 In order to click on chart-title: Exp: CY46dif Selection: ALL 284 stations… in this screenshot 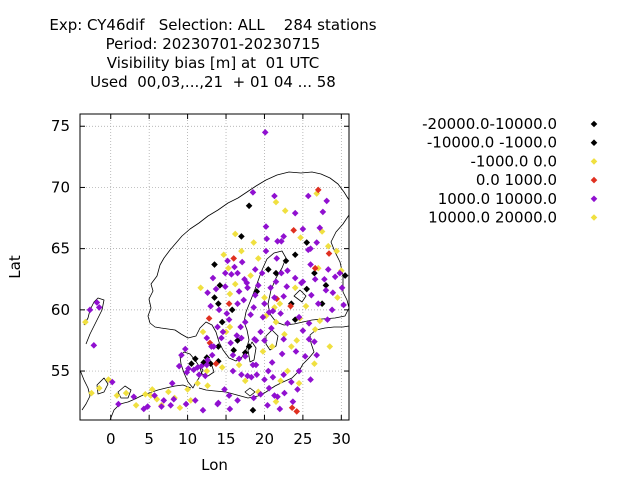, I will do `click(213, 54)`.